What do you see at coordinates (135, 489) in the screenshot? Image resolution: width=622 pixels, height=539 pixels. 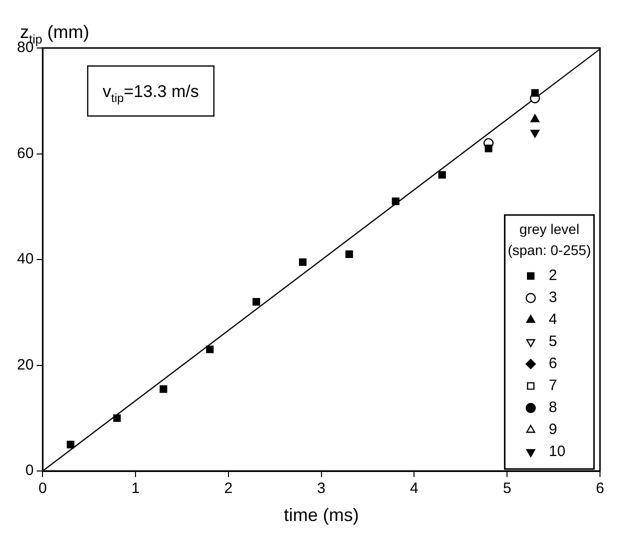 I see `x-tick-label: 1` at bounding box center [135, 489].